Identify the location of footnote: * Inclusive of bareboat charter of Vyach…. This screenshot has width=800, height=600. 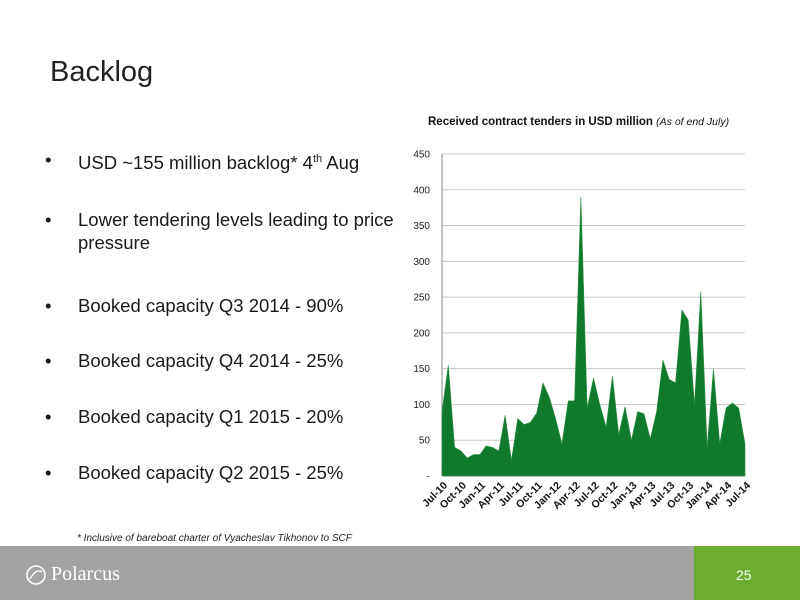
(214, 538).